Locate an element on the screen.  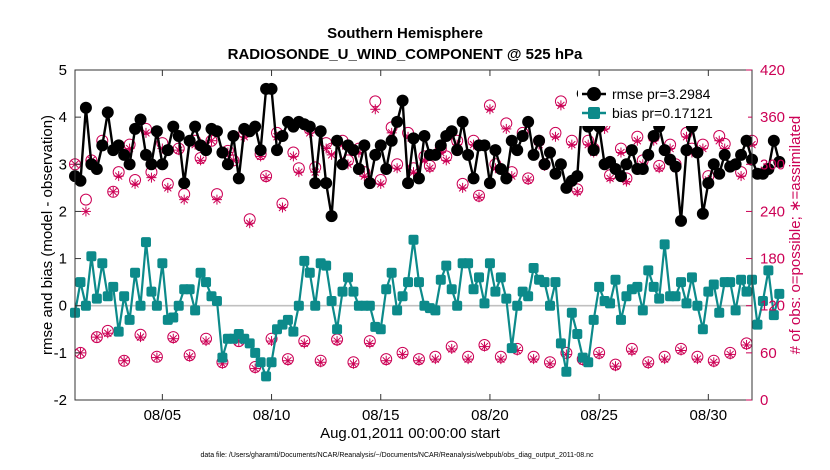
possible-obs-point is located at coordinates (96, 337).